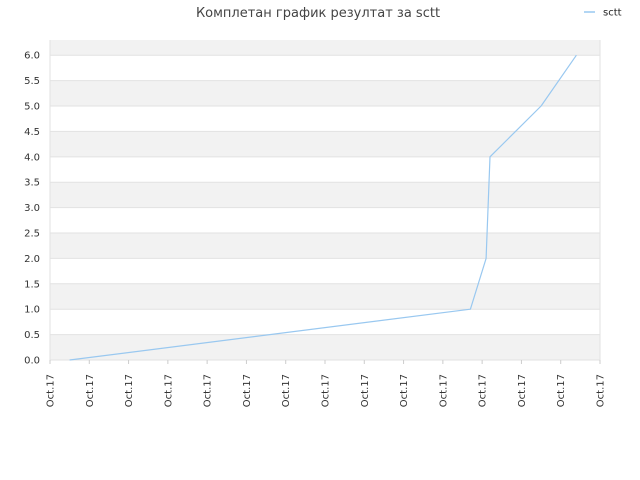 The width and height of the screenshot is (640, 480). I want to click on y-tick-label: 4.5, so click(32, 132).